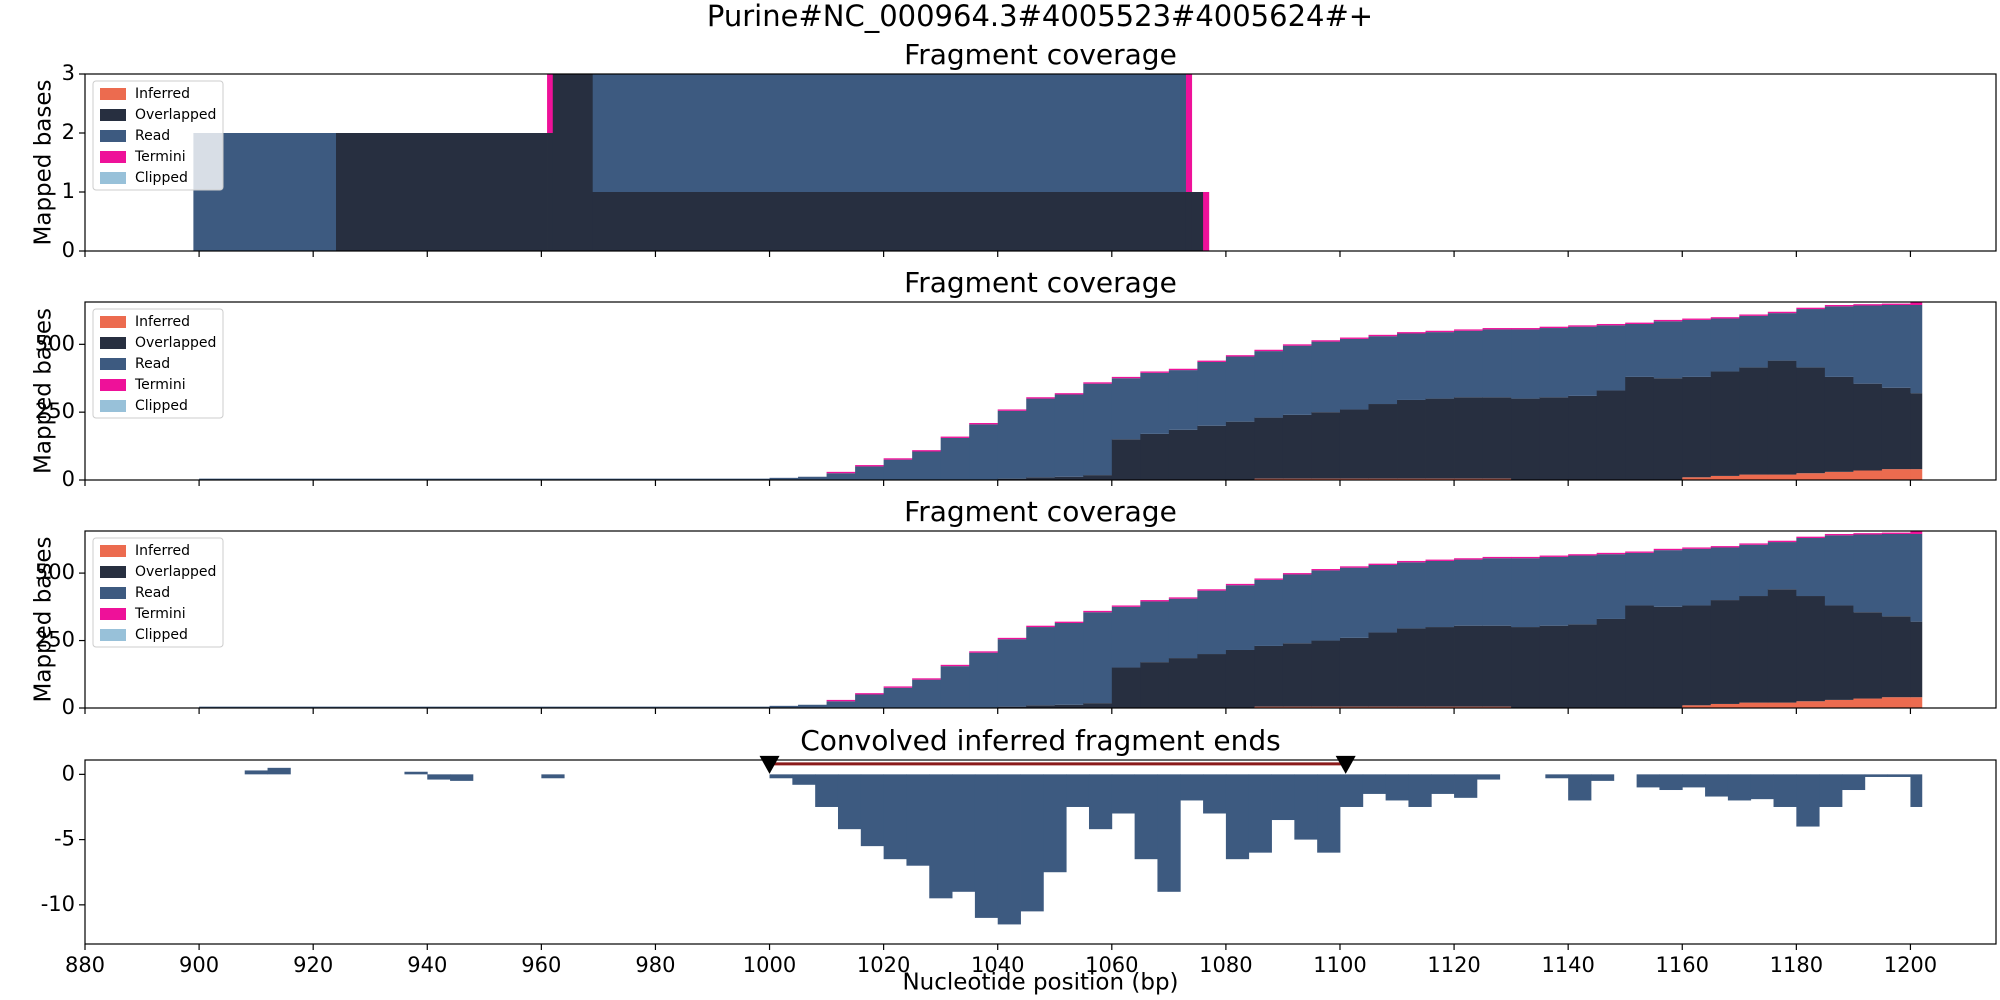 The width and height of the screenshot is (2000, 1000). I want to click on y-tick-label: 500, so click(55, 343).